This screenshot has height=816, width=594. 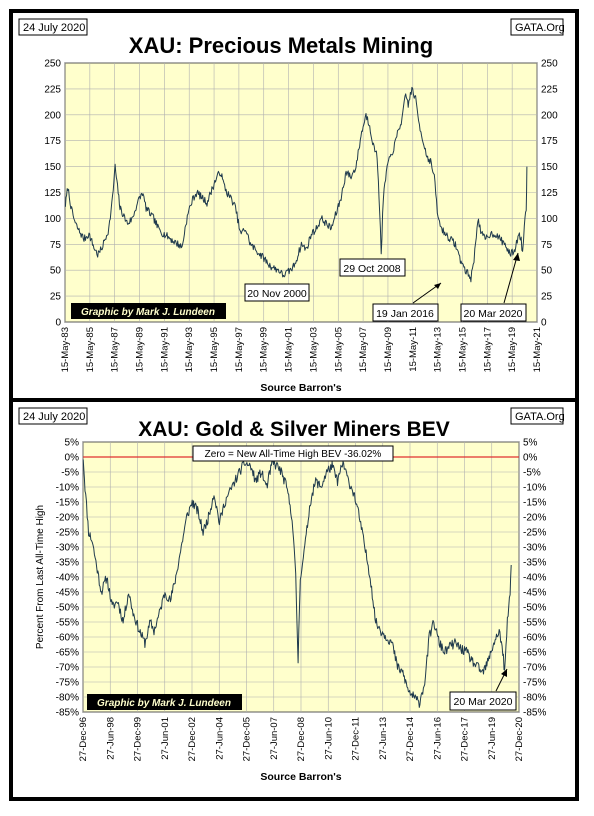 I want to click on y-tick-label-right: -75%, so click(x=534, y=683).